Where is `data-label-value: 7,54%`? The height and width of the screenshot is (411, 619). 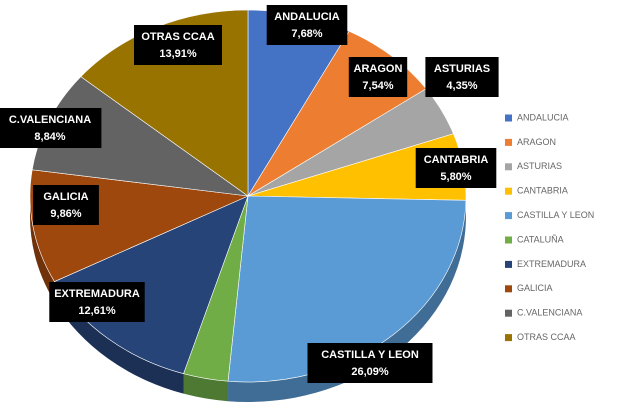
data-label-value: 7,54% is located at coordinates (377, 86).